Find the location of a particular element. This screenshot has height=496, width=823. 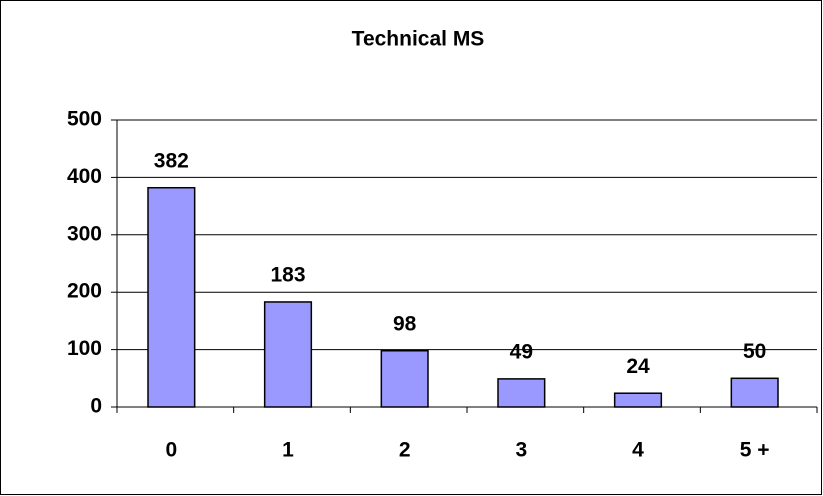

x-tick-label: 3 is located at coordinates (521, 450).